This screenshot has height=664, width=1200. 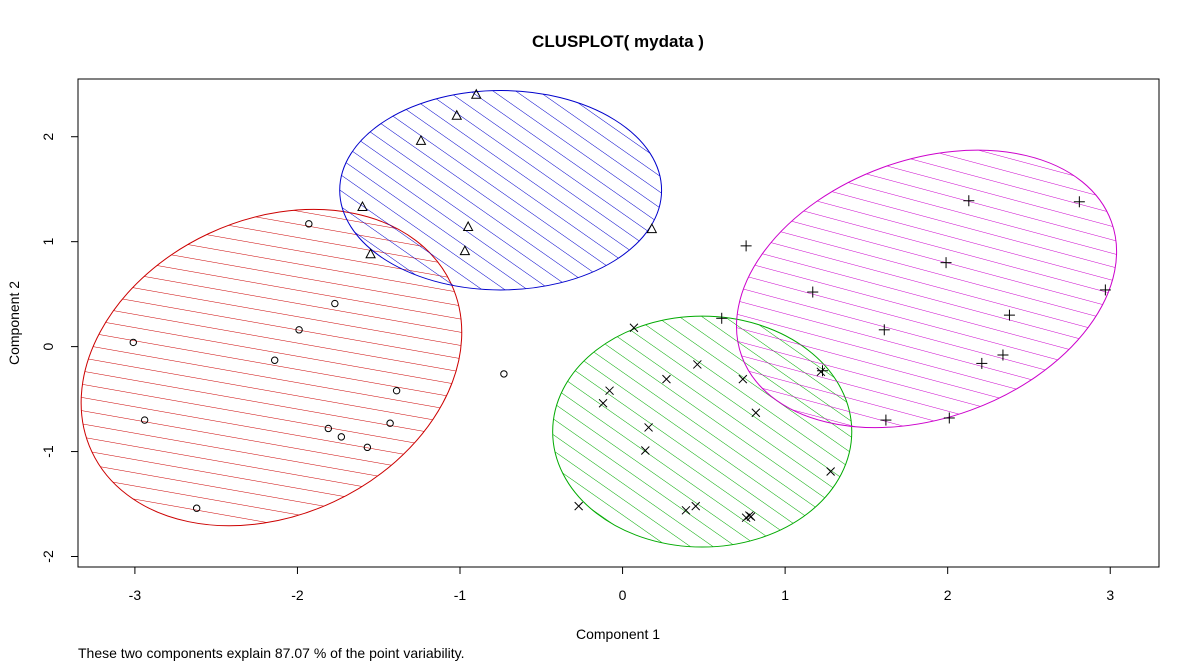 I want to click on y-tick-label: 1, so click(x=48, y=242).